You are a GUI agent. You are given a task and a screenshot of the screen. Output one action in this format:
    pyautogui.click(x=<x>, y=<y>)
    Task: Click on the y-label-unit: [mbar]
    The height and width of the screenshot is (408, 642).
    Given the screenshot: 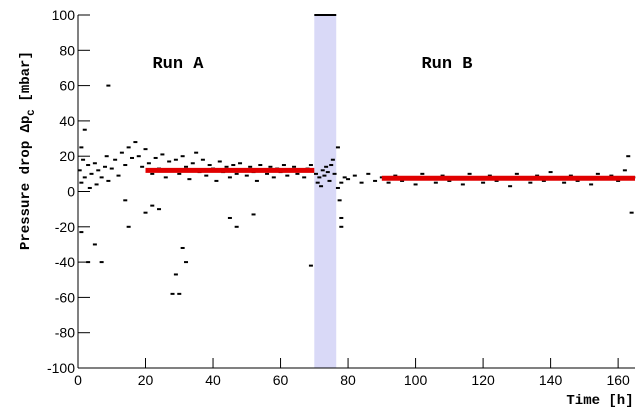 What is the action you would take?
    pyautogui.click(x=26, y=76)
    